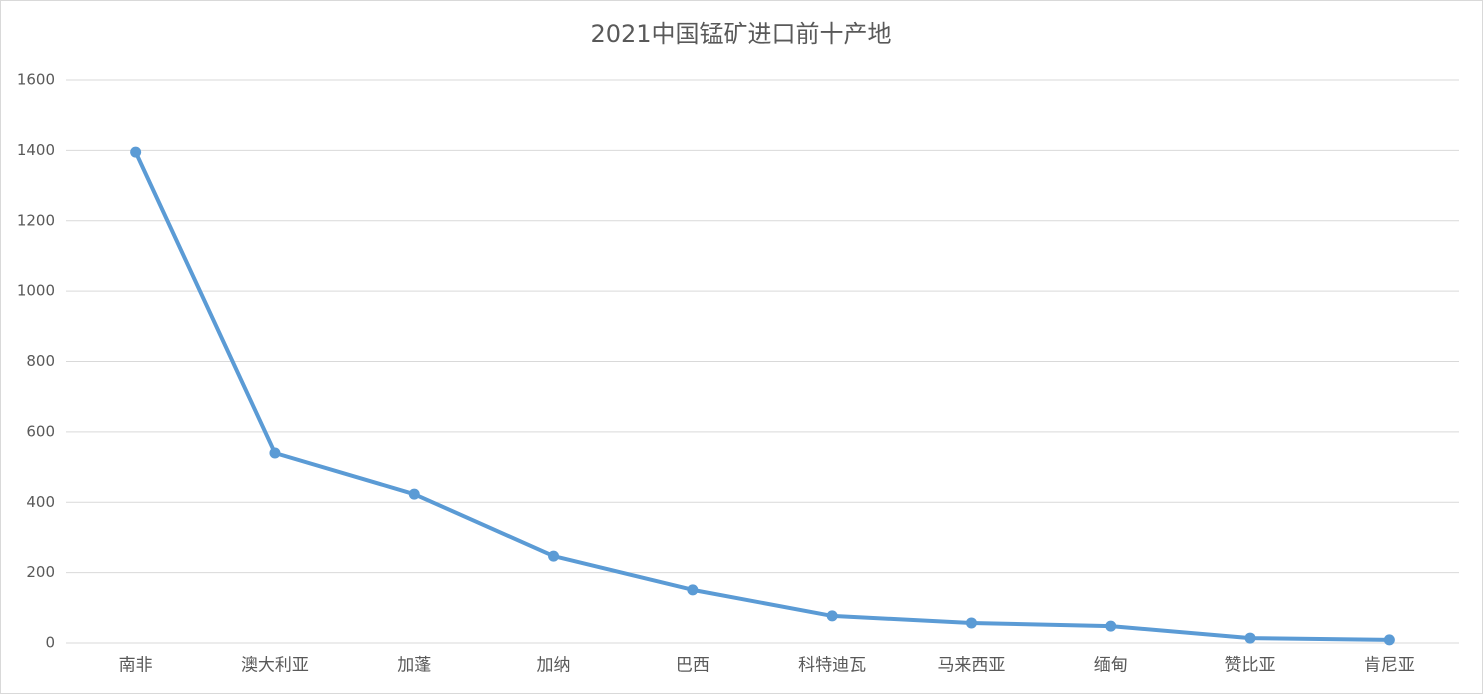 The image size is (1483, 695). I want to click on y-tick-label: 1600, so click(36, 80).